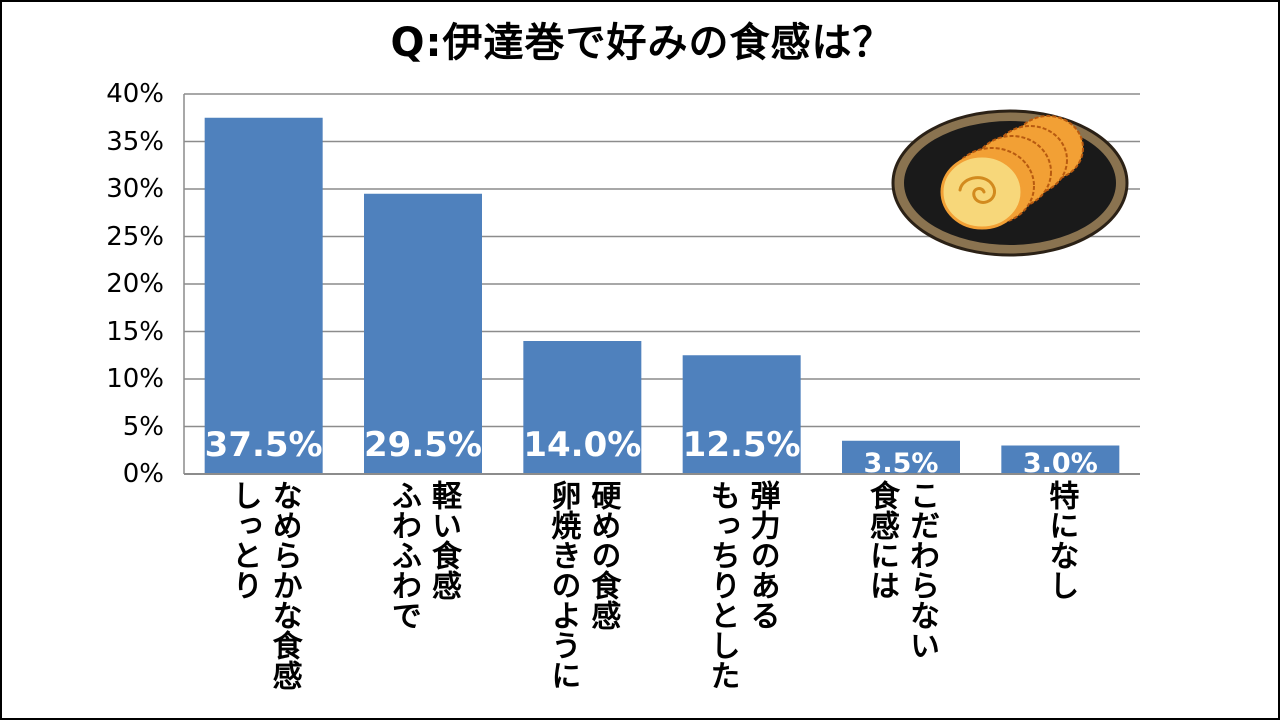 The image size is (1280, 722). Describe the element at coordinates (135, 94) in the screenshot. I see `y-tick-label: 40%` at that location.